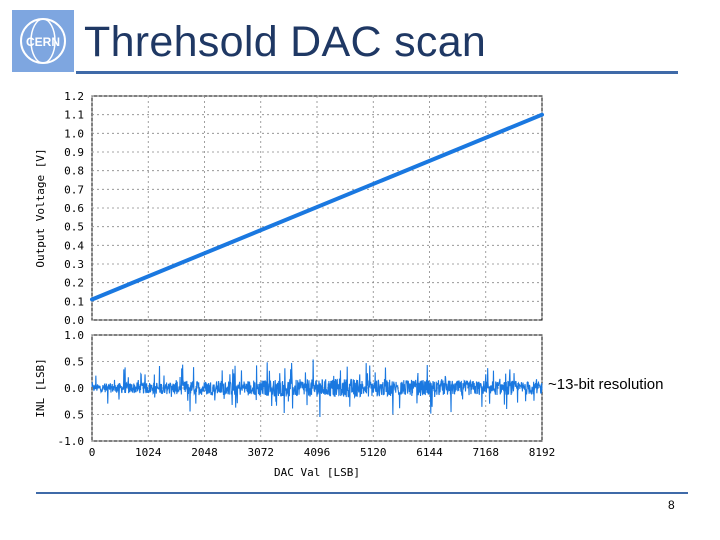 Image resolution: width=720 pixels, height=540 pixels. Describe the element at coordinates (377, 72) in the screenshot. I see `title-rule` at that location.